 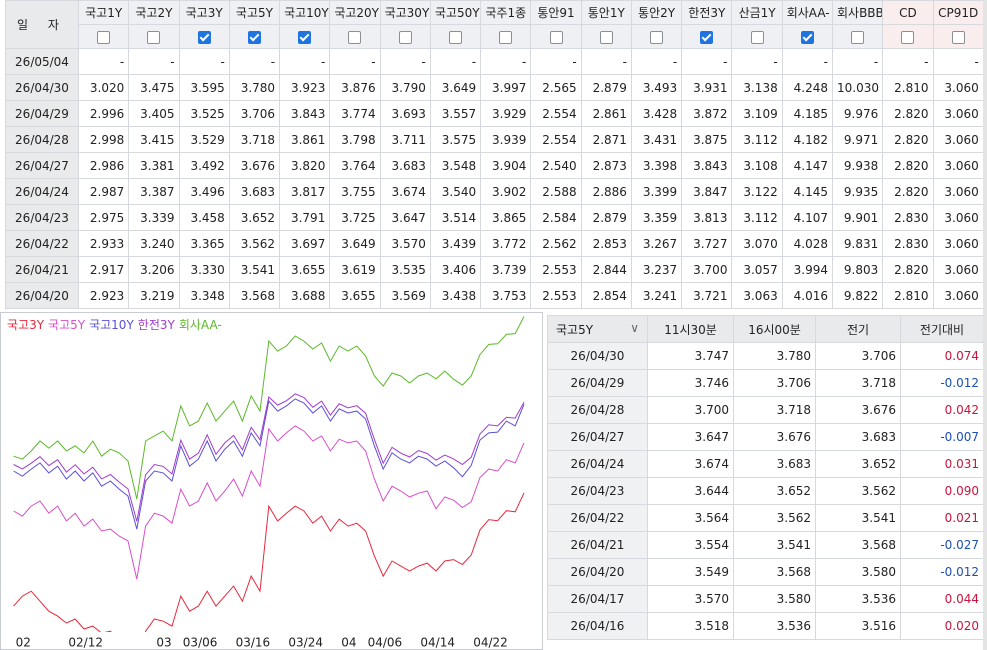 What do you see at coordinates (707, 217) in the screenshot?
I see `value-cell: 3.813` at bounding box center [707, 217].